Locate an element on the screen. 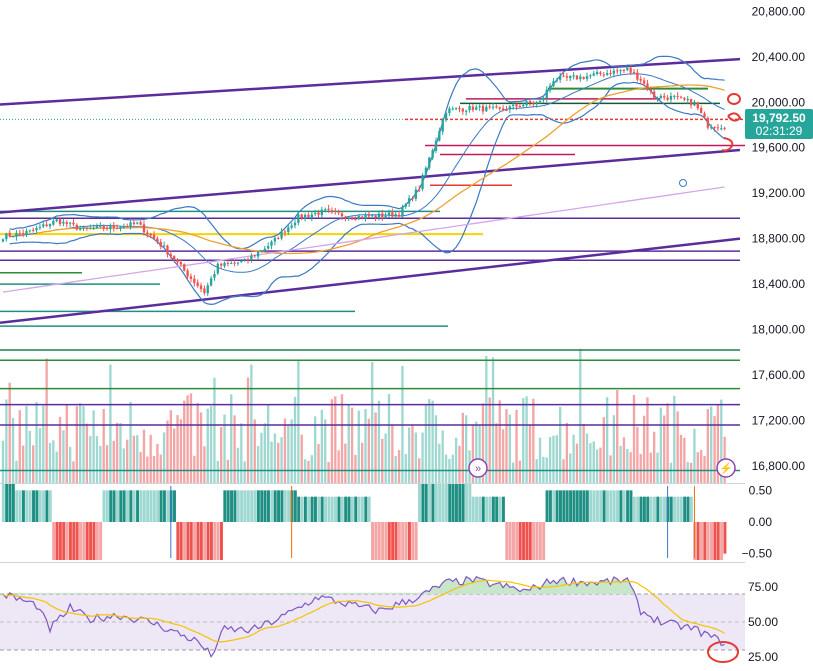  lightning-icon: ⚡ is located at coordinates (726, 468).